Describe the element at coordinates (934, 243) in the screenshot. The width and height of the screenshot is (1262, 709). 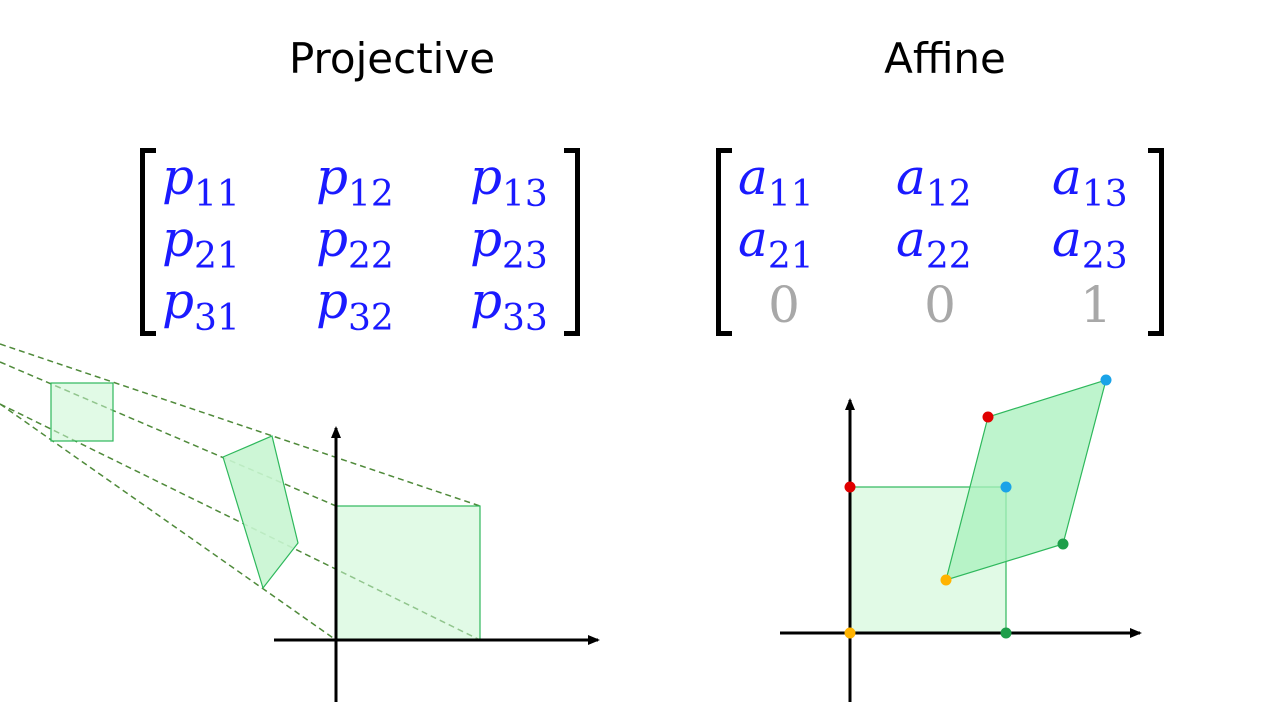
I see `matrix-entry-a22: a22` at that location.